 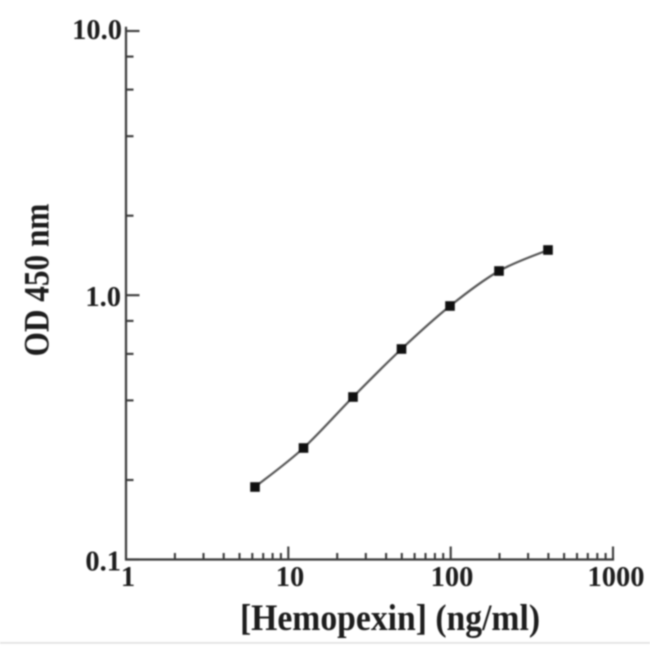 What do you see at coordinates (37, 280) in the screenshot?
I see `svg-text: OD 450 nm` at bounding box center [37, 280].